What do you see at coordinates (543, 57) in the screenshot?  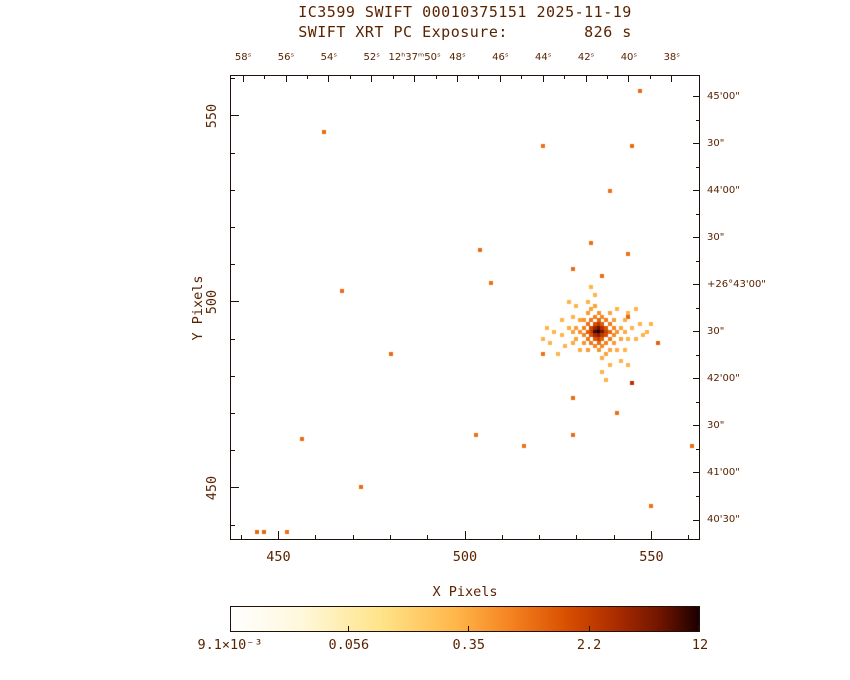 I see `ra-tick-label: 44ˢ` at bounding box center [543, 57].